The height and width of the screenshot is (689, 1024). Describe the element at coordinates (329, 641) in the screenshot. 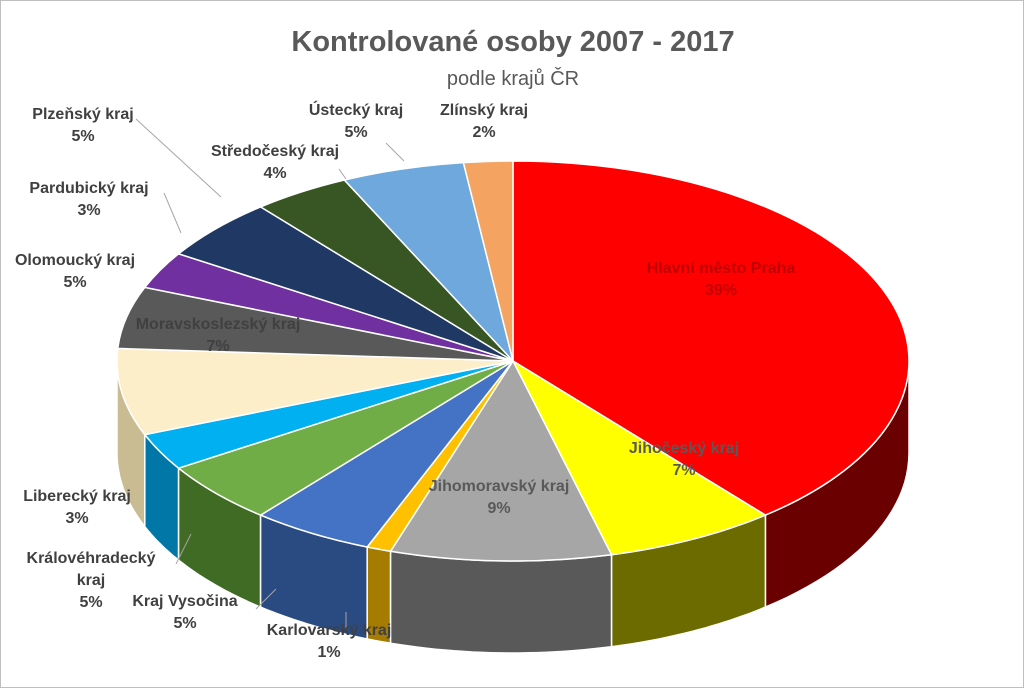

I see `slice-label-3: Karlovarský kraj 1%` at that location.